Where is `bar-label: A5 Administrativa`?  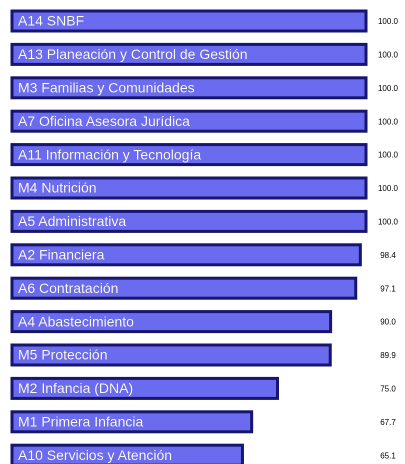 bar-label: A5 Administrativa is located at coordinates (72, 221).